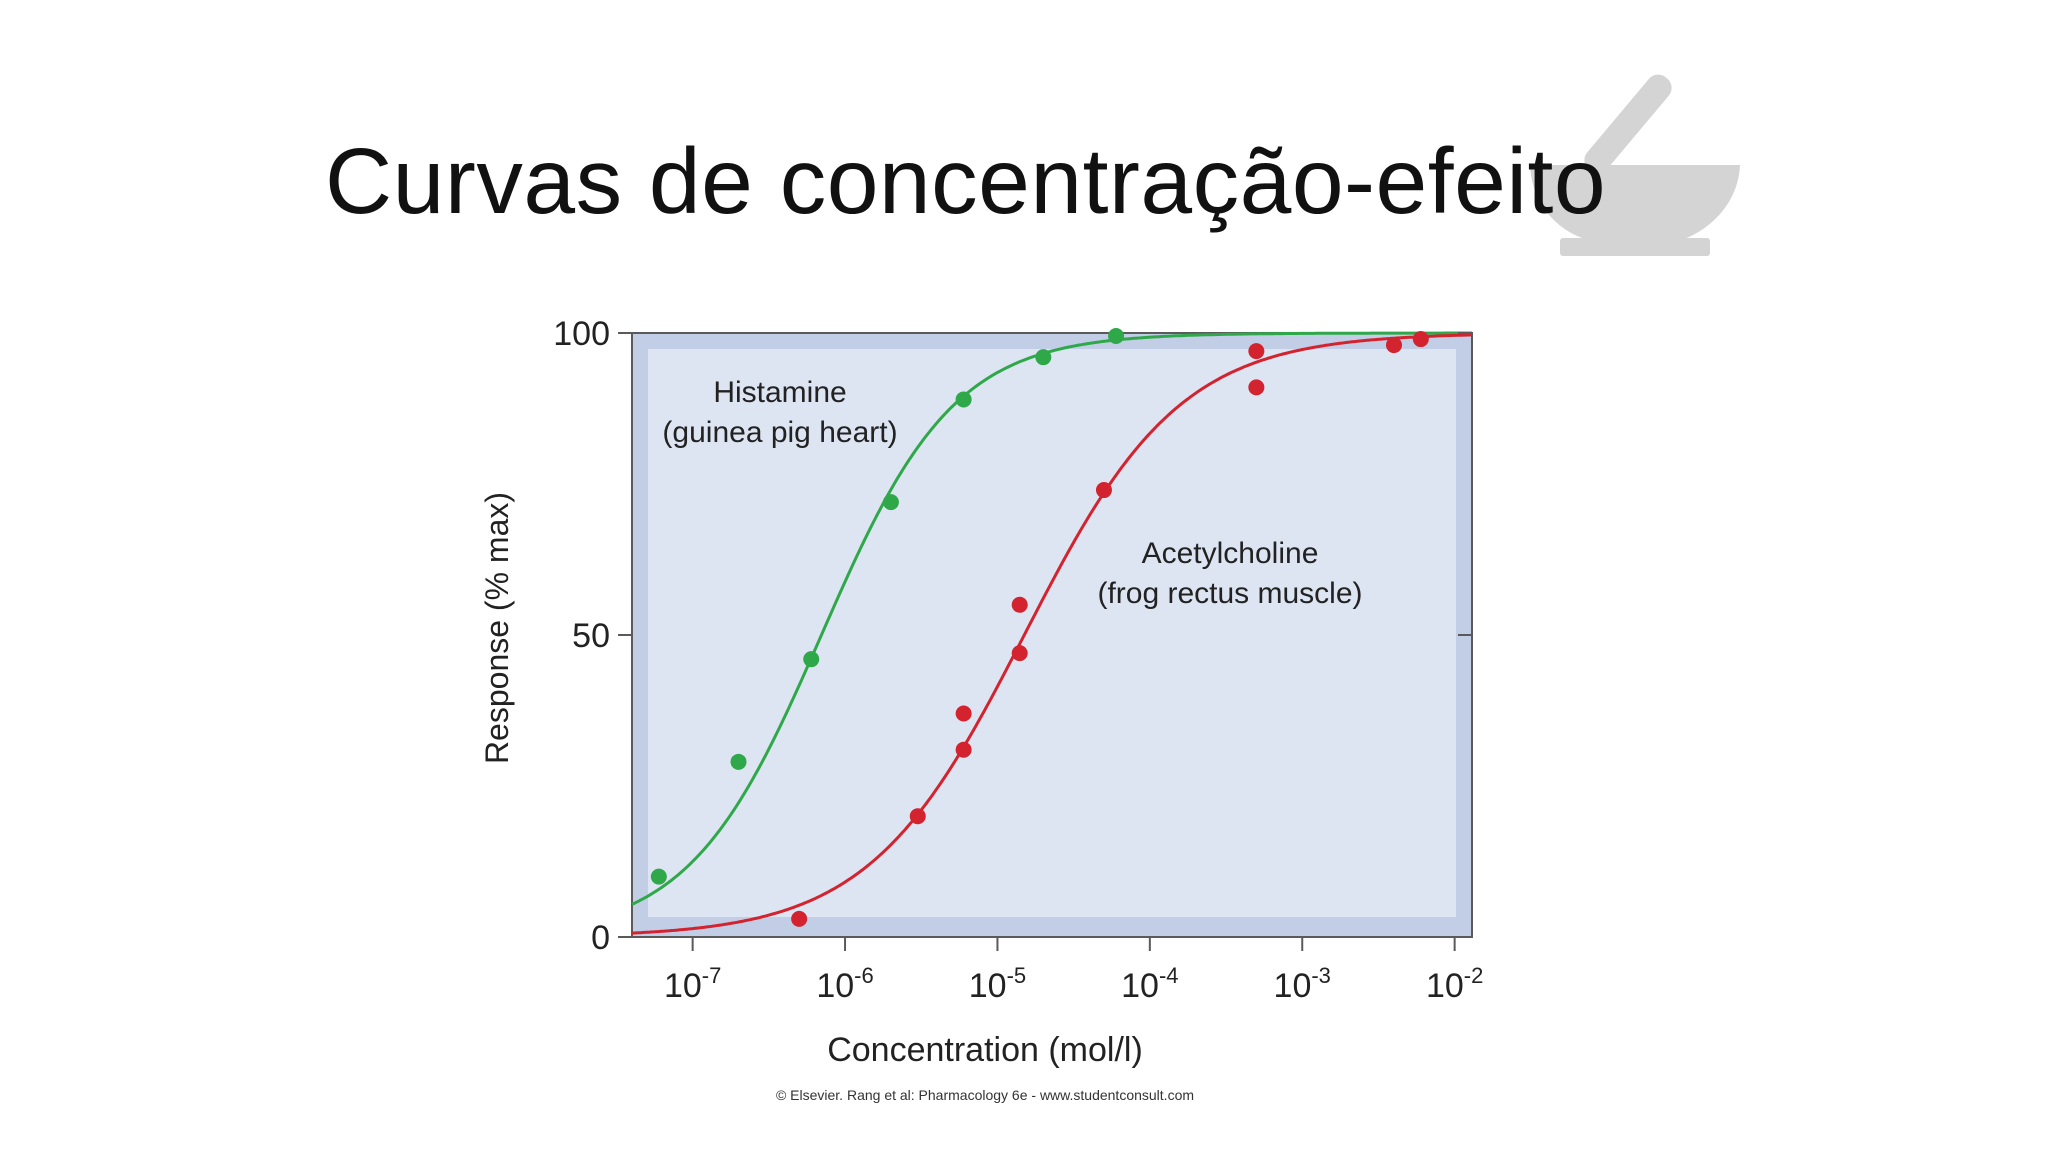 The image size is (2048, 1152). What do you see at coordinates (985, 1050) in the screenshot?
I see `x-axis-label: Concentration (mol/l)` at bounding box center [985, 1050].